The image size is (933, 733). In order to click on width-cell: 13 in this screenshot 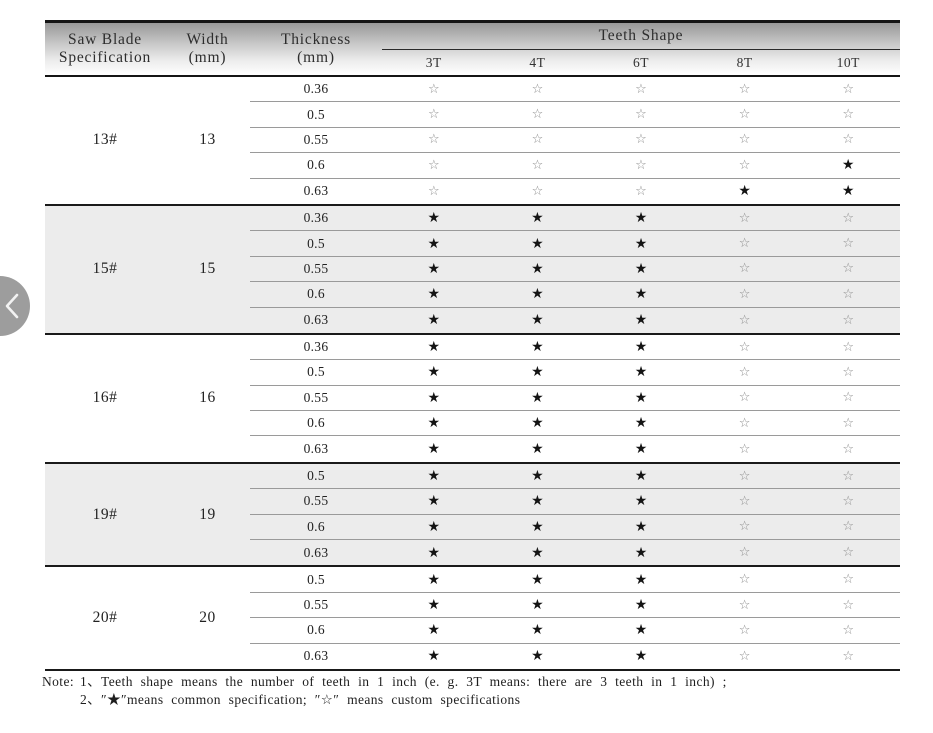, I will do `click(207, 140)`.